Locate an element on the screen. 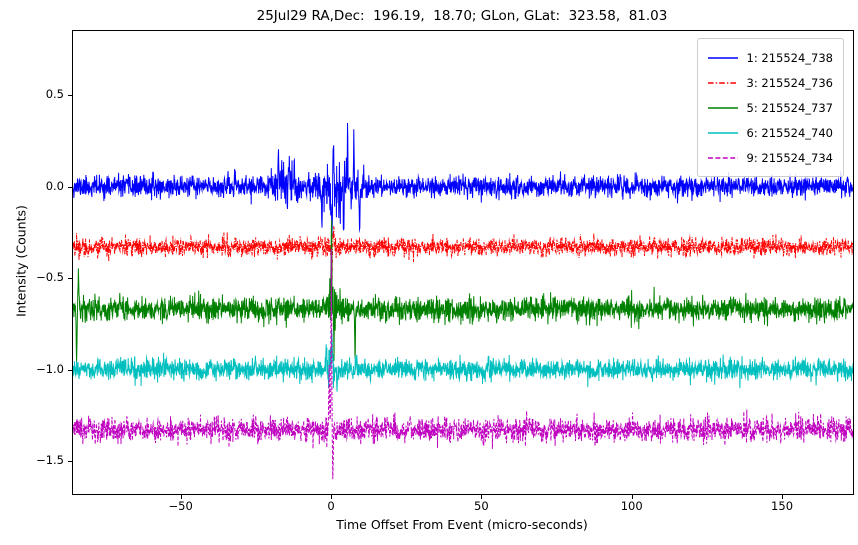 This screenshot has height=545, width=858. x-tick-label: 150 is located at coordinates (782, 506).